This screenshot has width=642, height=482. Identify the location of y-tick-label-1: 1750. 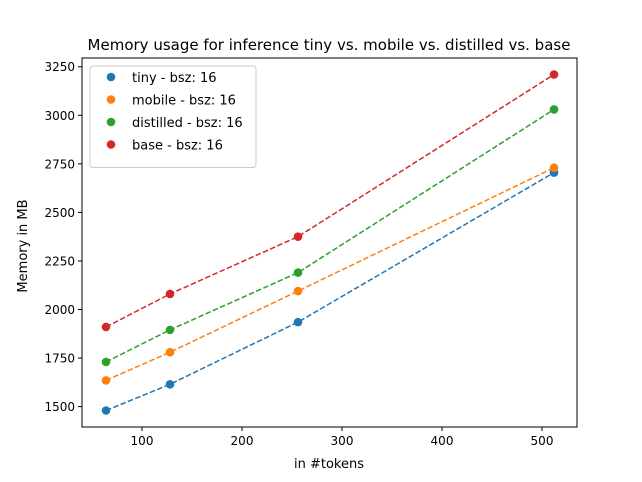
(59, 359).